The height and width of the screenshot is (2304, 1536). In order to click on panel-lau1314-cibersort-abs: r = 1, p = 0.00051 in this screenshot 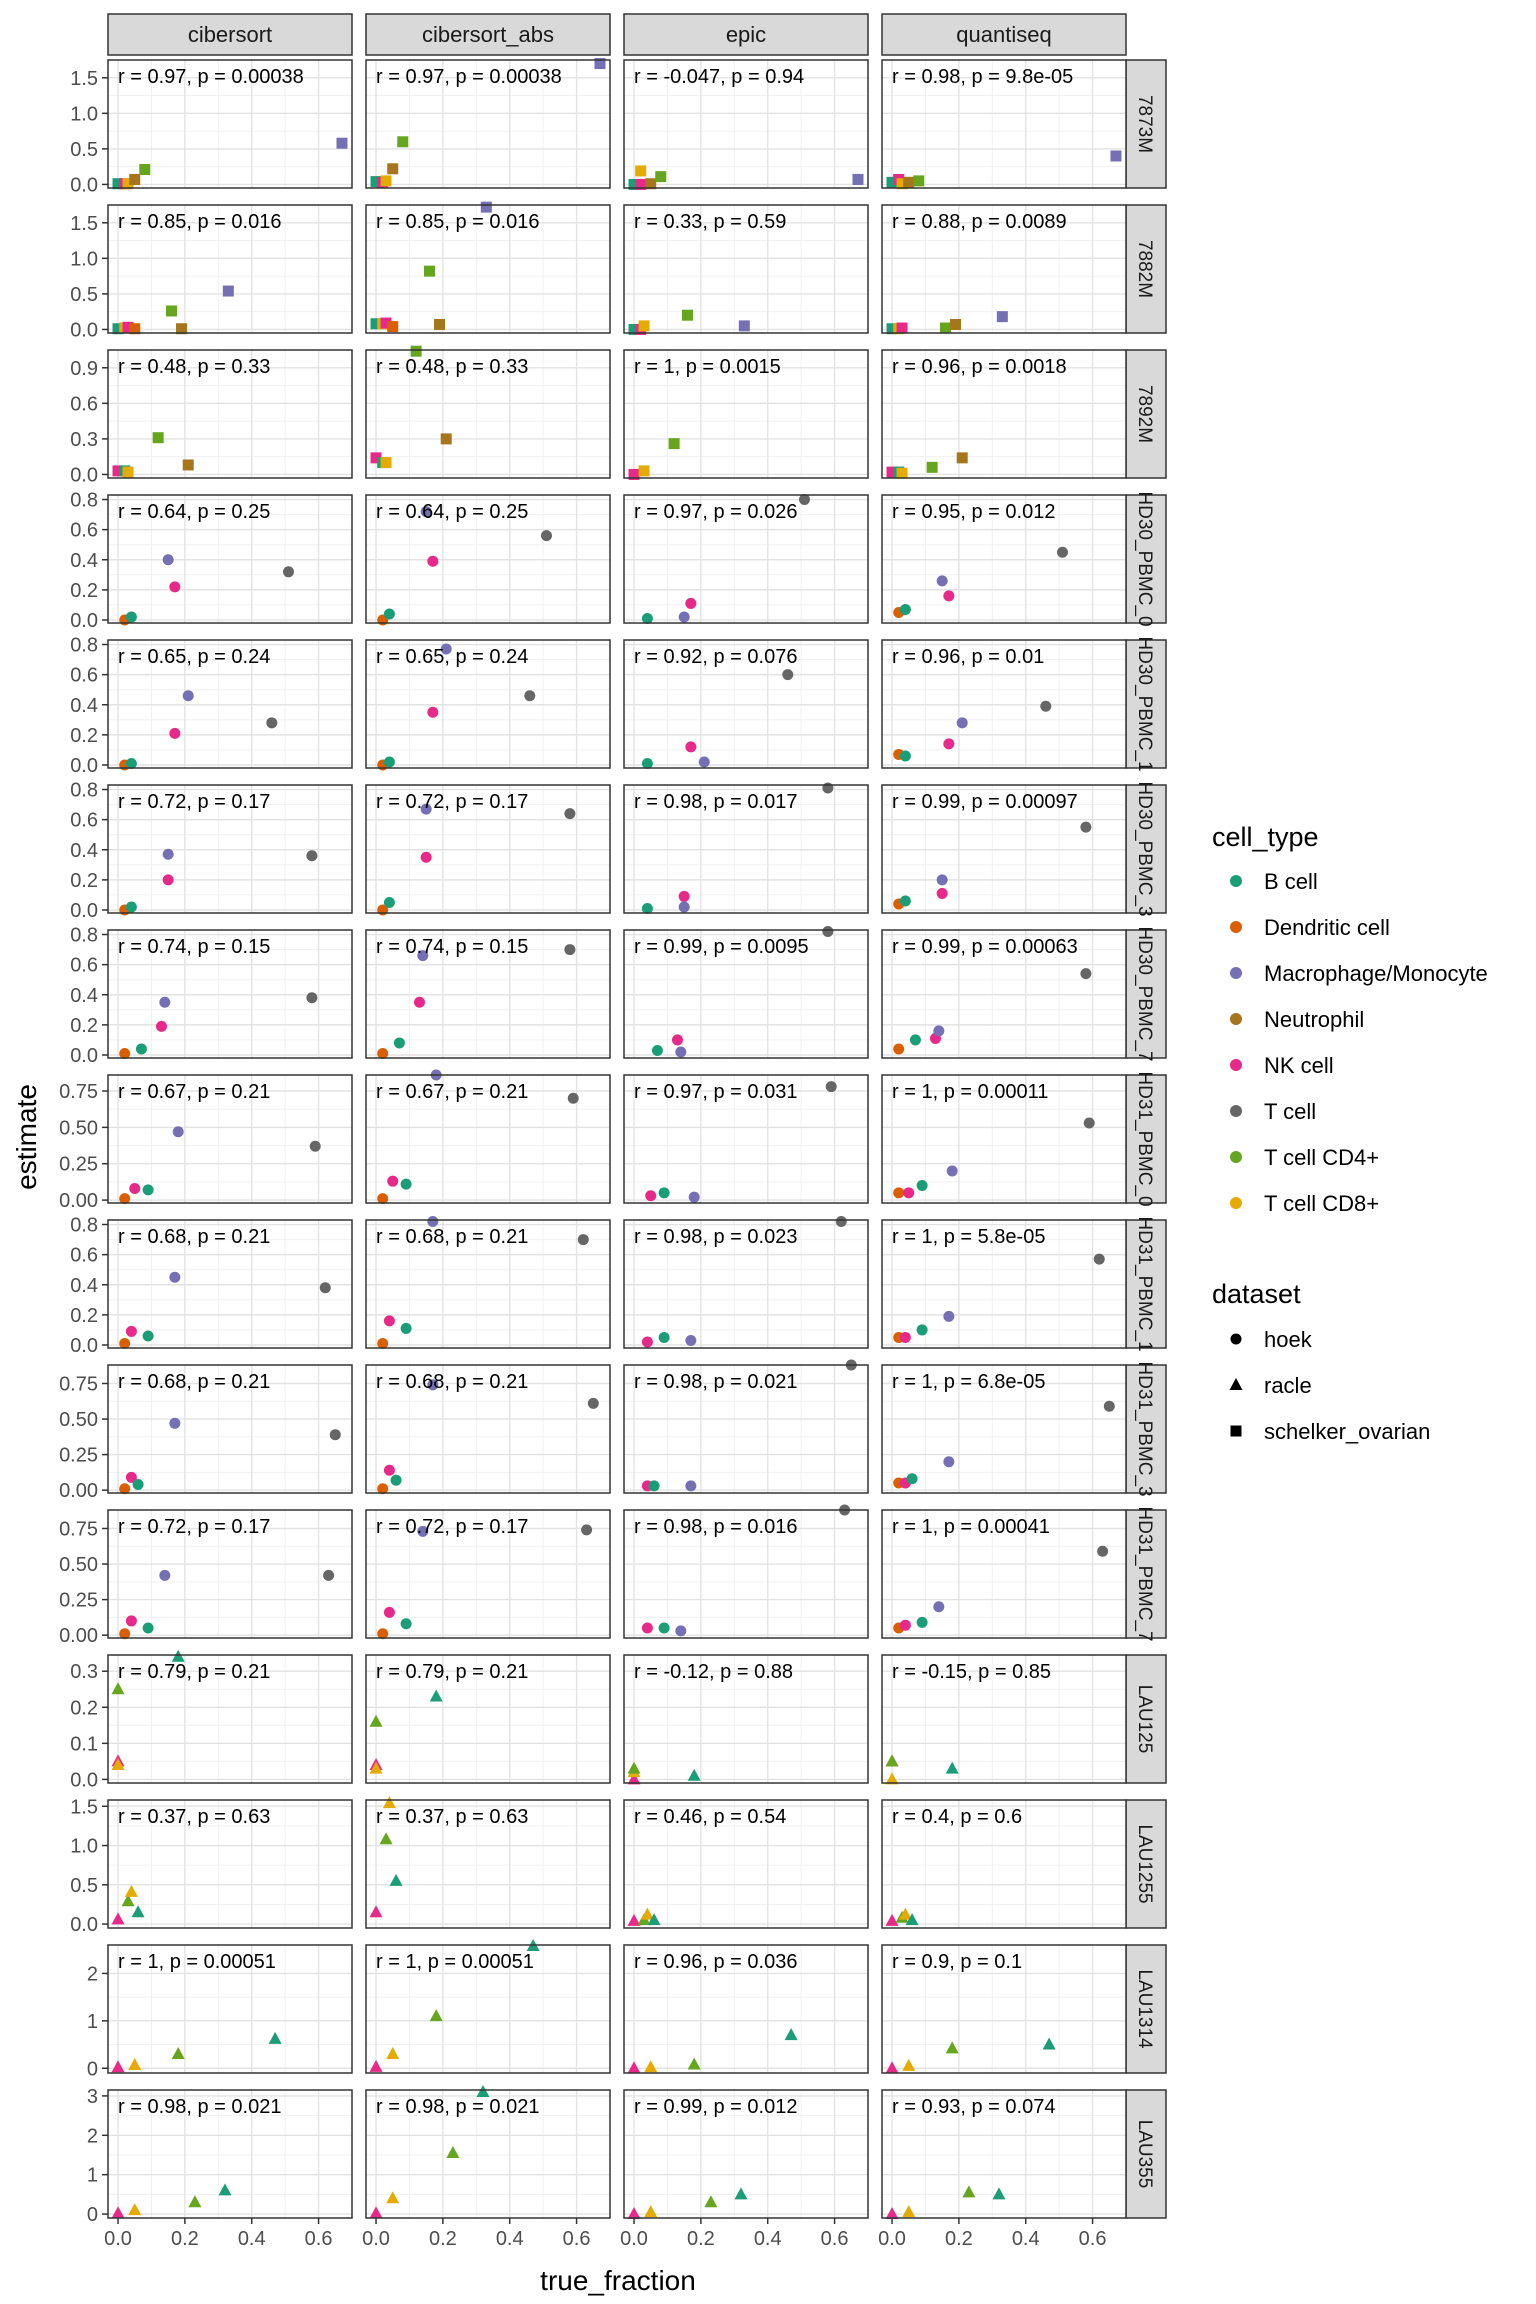, I will do `click(488, 2006)`.